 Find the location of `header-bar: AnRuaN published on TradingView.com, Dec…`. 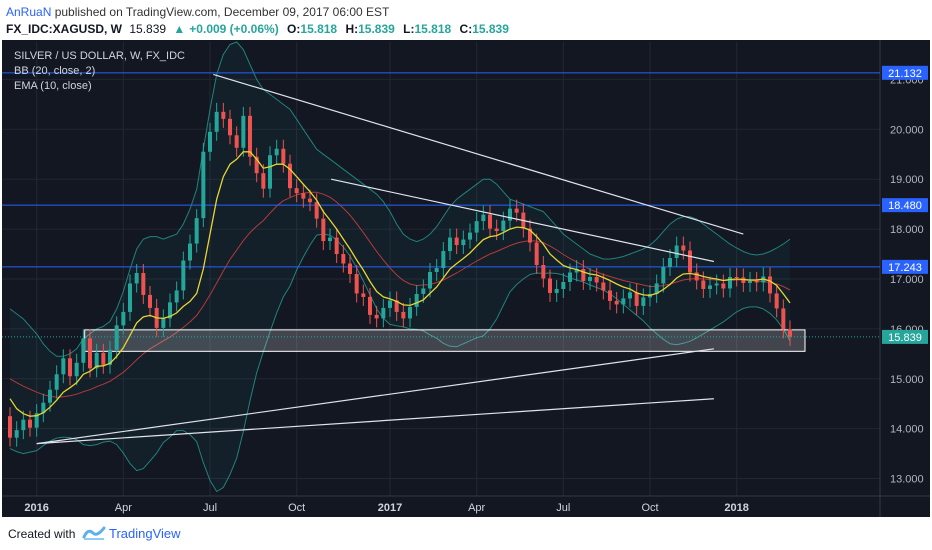

header-bar: AnRuaN published on TradingView.com, Dec… is located at coordinates (466, 20).